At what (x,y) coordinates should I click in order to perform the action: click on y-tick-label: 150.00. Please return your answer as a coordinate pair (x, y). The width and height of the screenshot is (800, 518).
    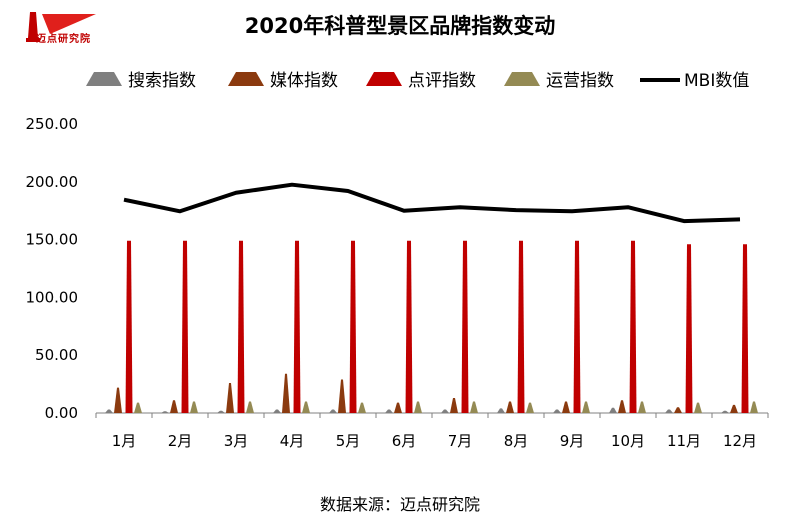
    Looking at the image, I should click on (52, 240).